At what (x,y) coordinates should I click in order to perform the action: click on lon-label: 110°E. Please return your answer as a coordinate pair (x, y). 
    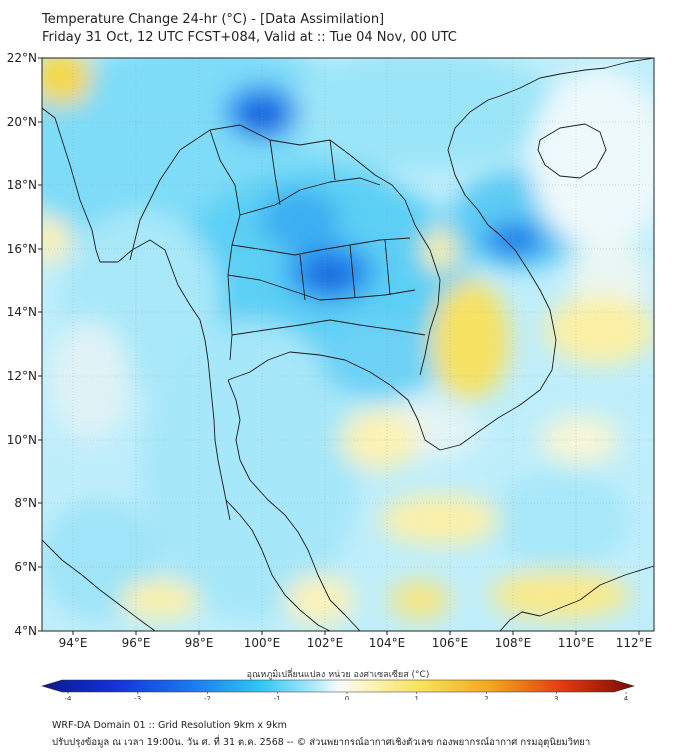
    Looking at the image, I should click on (576, 643).